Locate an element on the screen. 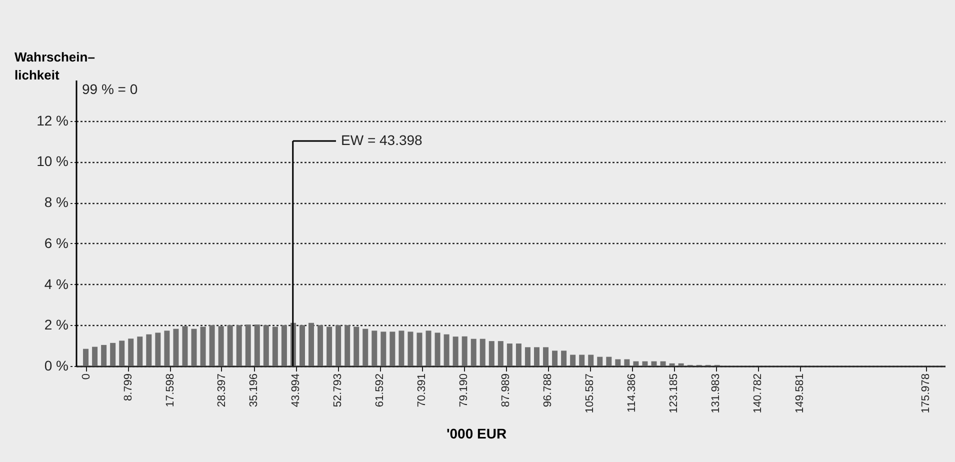 The height and width of the screenshot is (462, 955). annotation: 99 % = 0 is located at coordinates (110, 89).